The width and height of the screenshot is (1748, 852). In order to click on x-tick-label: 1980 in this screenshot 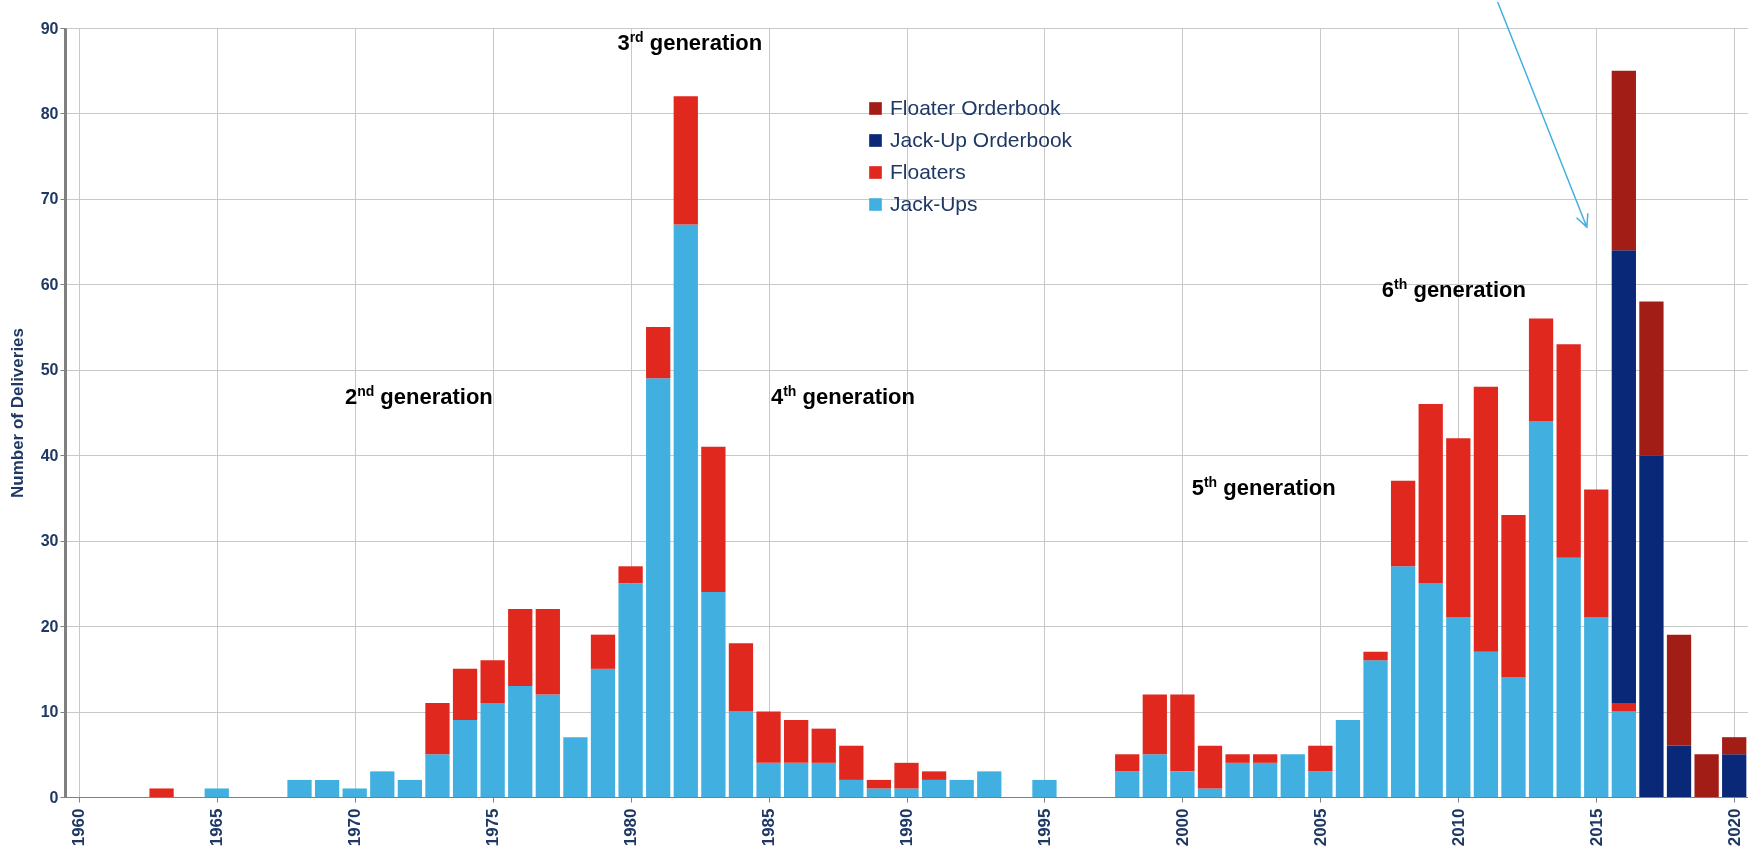, I will do `click(631, 827)`.